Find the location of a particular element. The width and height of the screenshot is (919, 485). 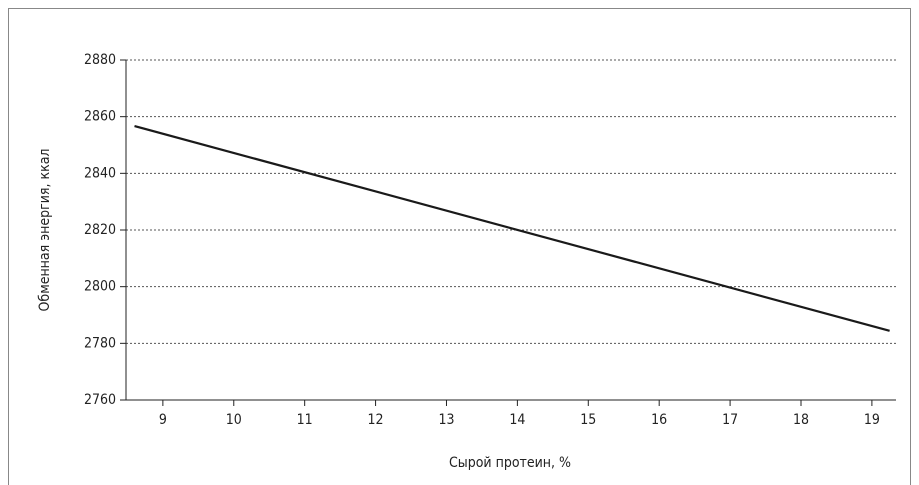

x-tick-label: 14 is located at coordinates (517, 420).